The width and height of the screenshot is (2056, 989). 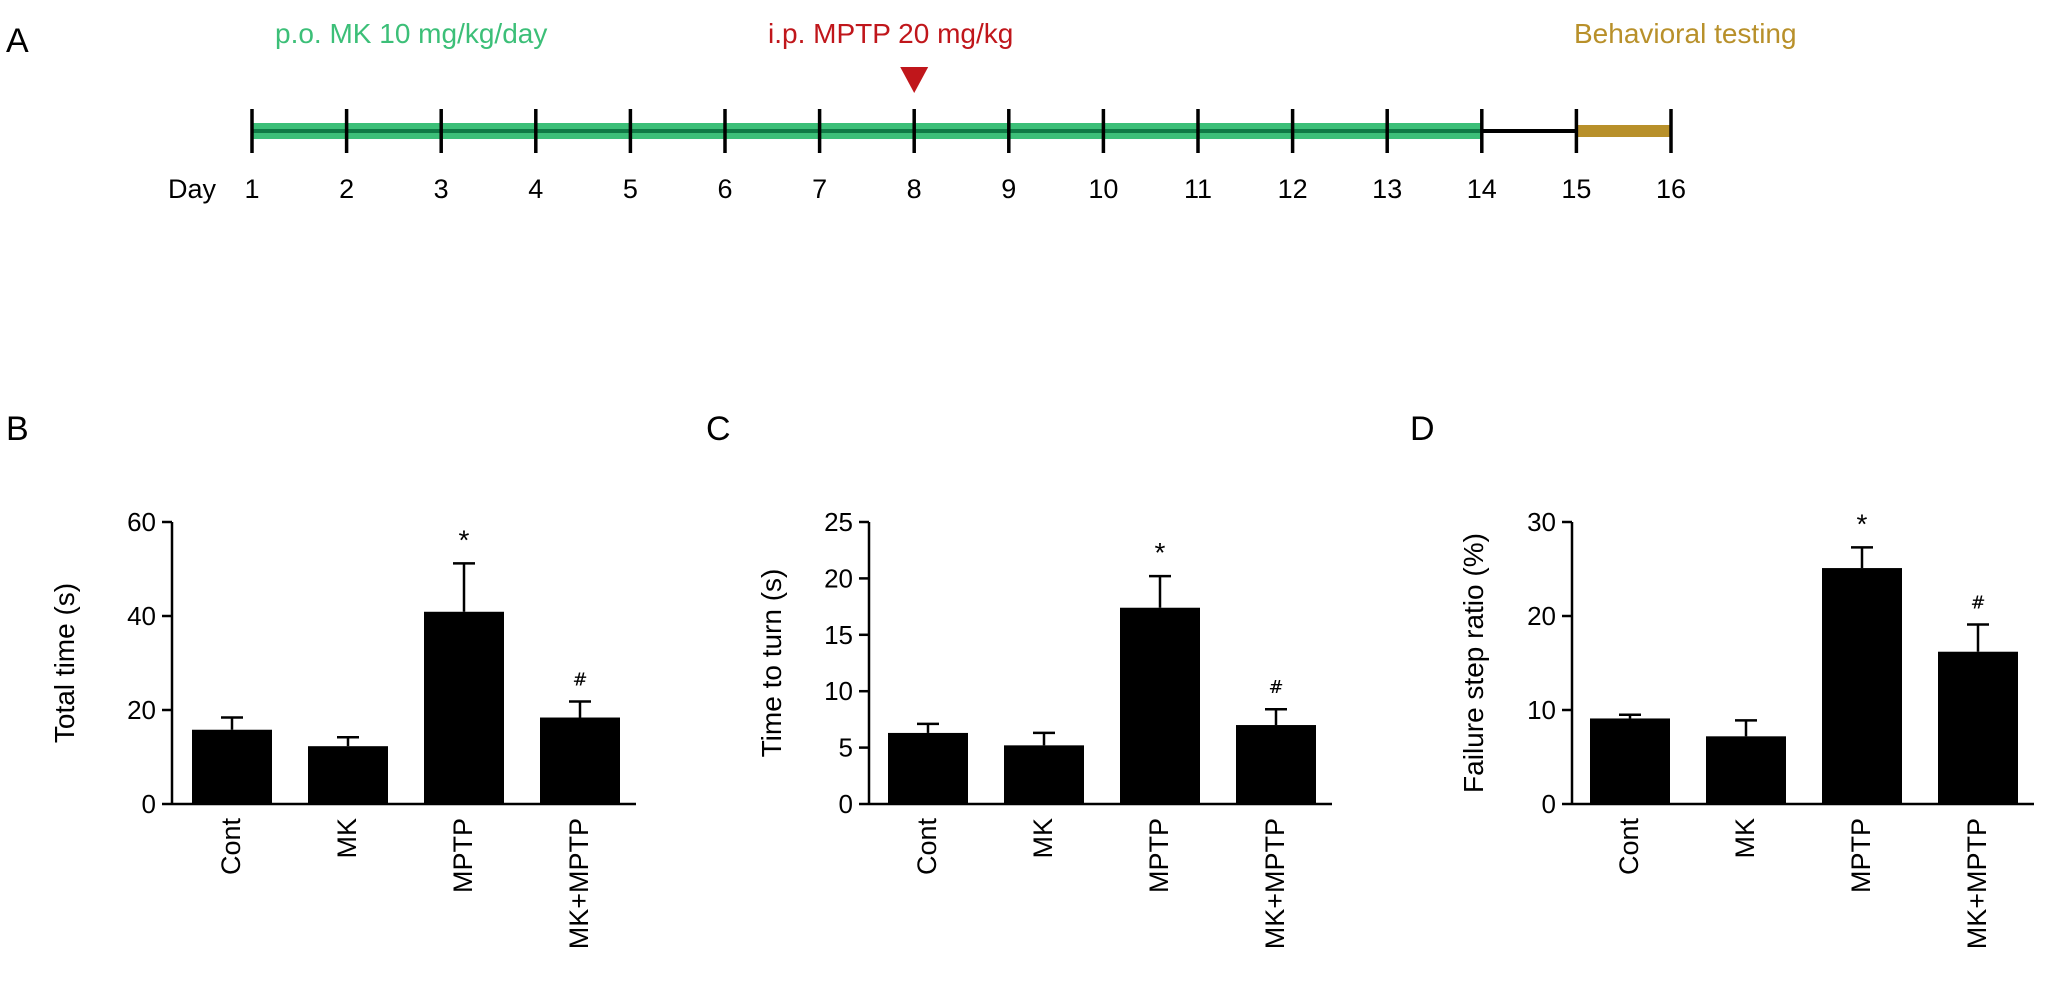 What do you see at coordinates (1293, 189) in the screenshot?
I see `day-tick-label: 12` at bounding box center [1293, 189].